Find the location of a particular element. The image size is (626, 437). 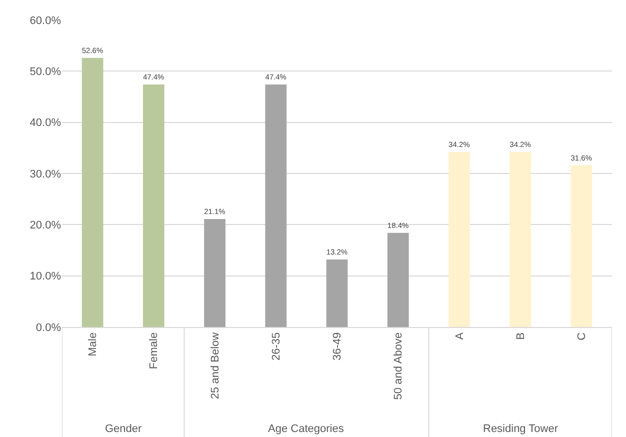

data-label: 31.6% is located at coordinates (581, 157).